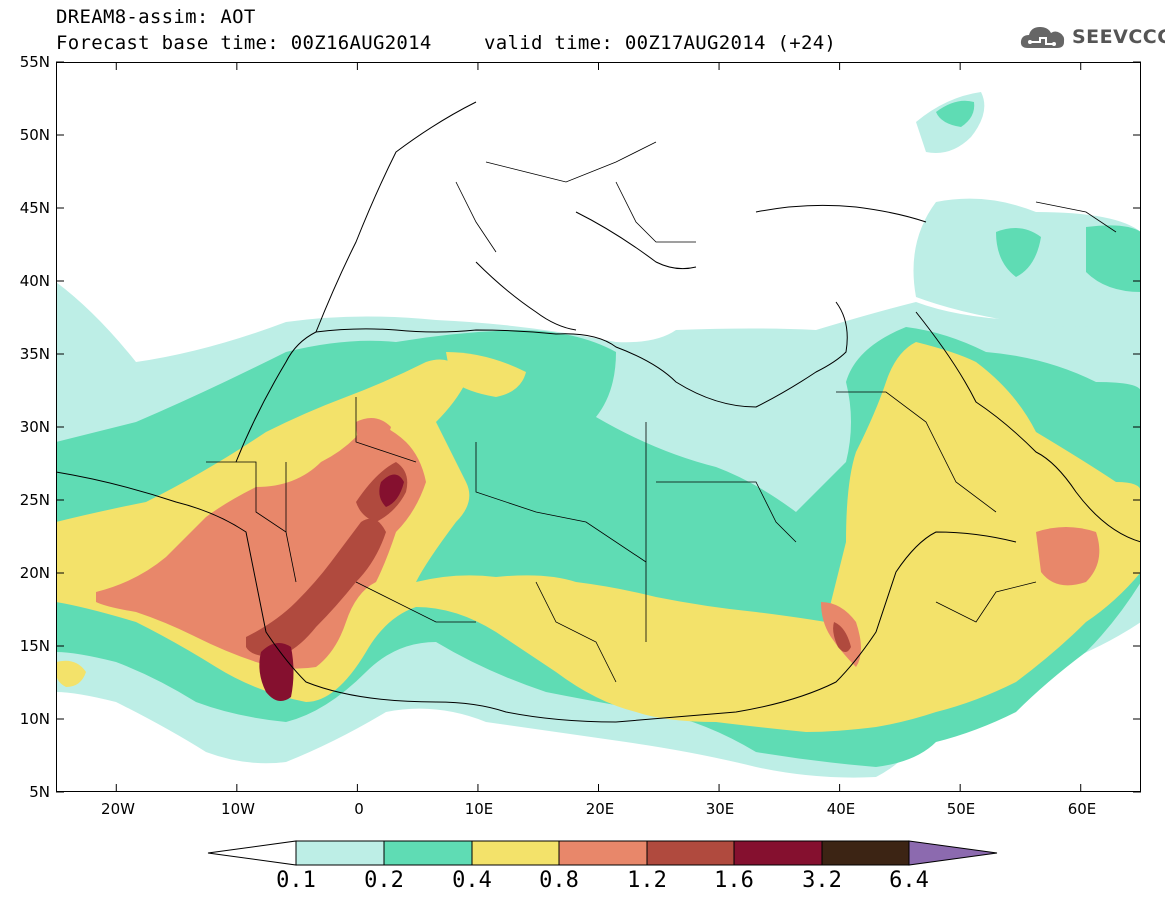 The width and height of the screenshot is (1165, 905). I want to click on lon-label: 20E, so click(600, 809).